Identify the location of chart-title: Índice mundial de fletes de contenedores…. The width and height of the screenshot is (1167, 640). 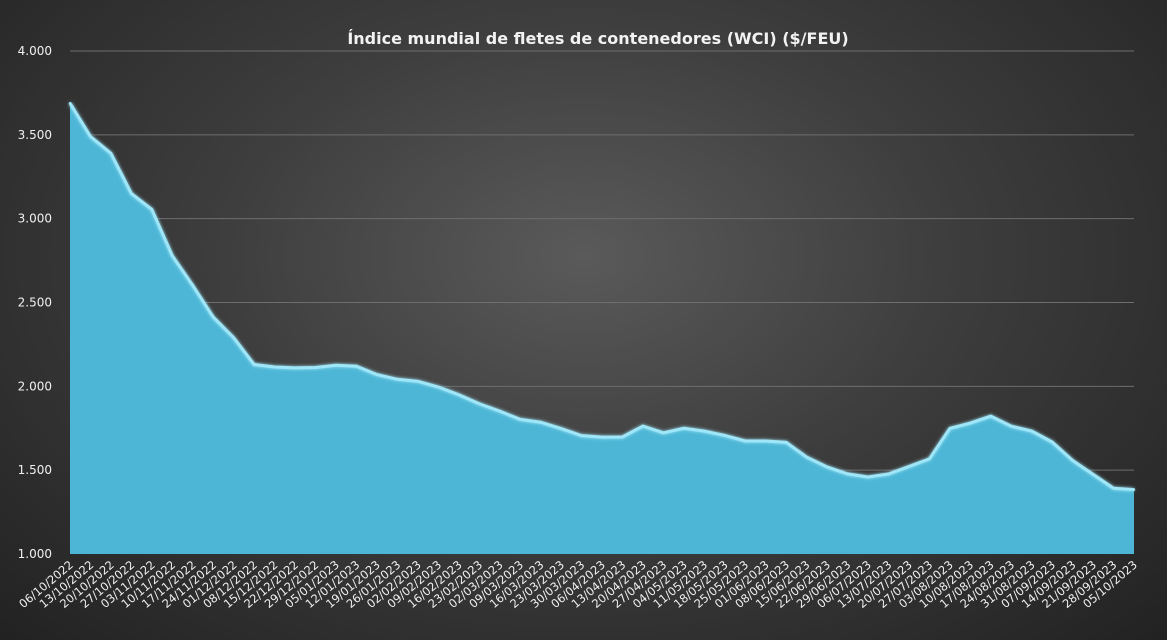
(597, 38).